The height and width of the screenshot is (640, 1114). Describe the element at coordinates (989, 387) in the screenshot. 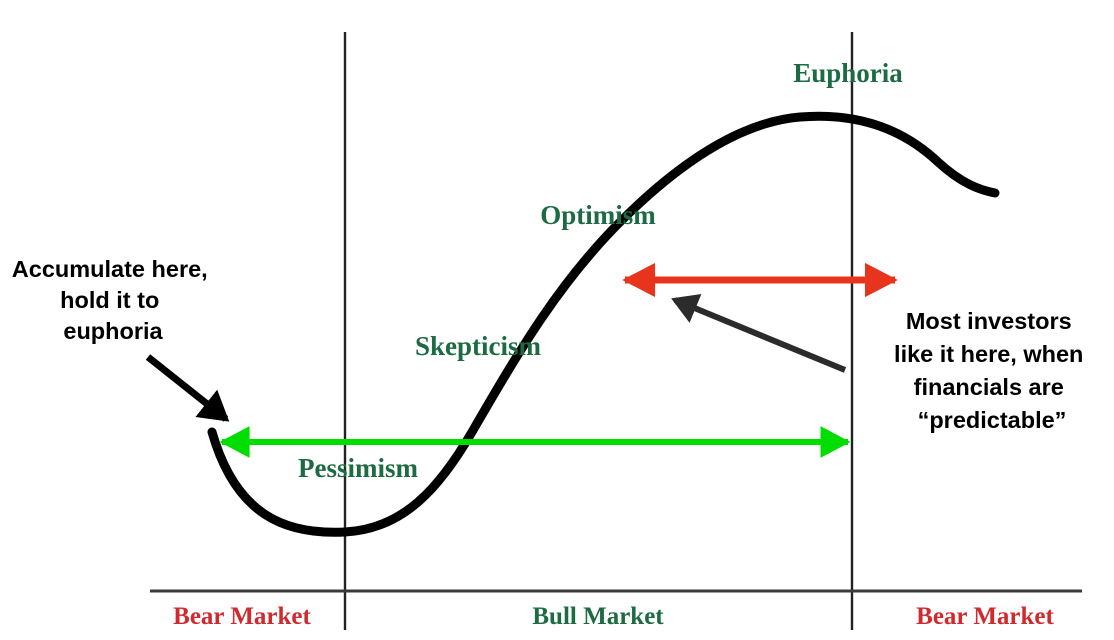

I see `most-investors-callout-line-3: financials are` at that location.